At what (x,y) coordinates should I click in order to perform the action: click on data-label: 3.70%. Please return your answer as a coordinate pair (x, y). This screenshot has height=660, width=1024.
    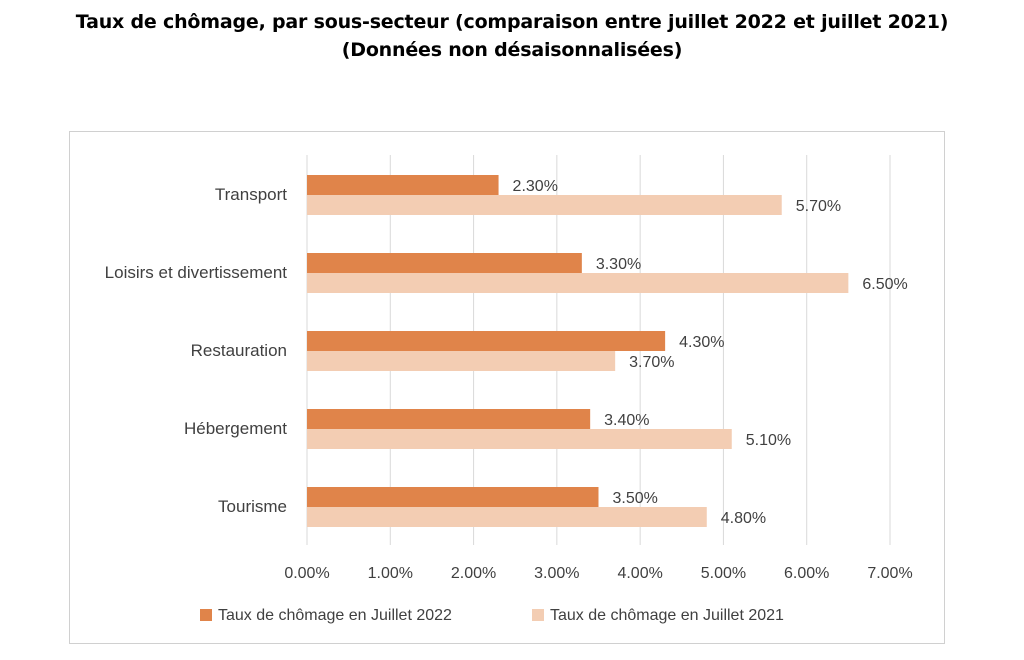
    Looking at the image, I should click on (651, 362).